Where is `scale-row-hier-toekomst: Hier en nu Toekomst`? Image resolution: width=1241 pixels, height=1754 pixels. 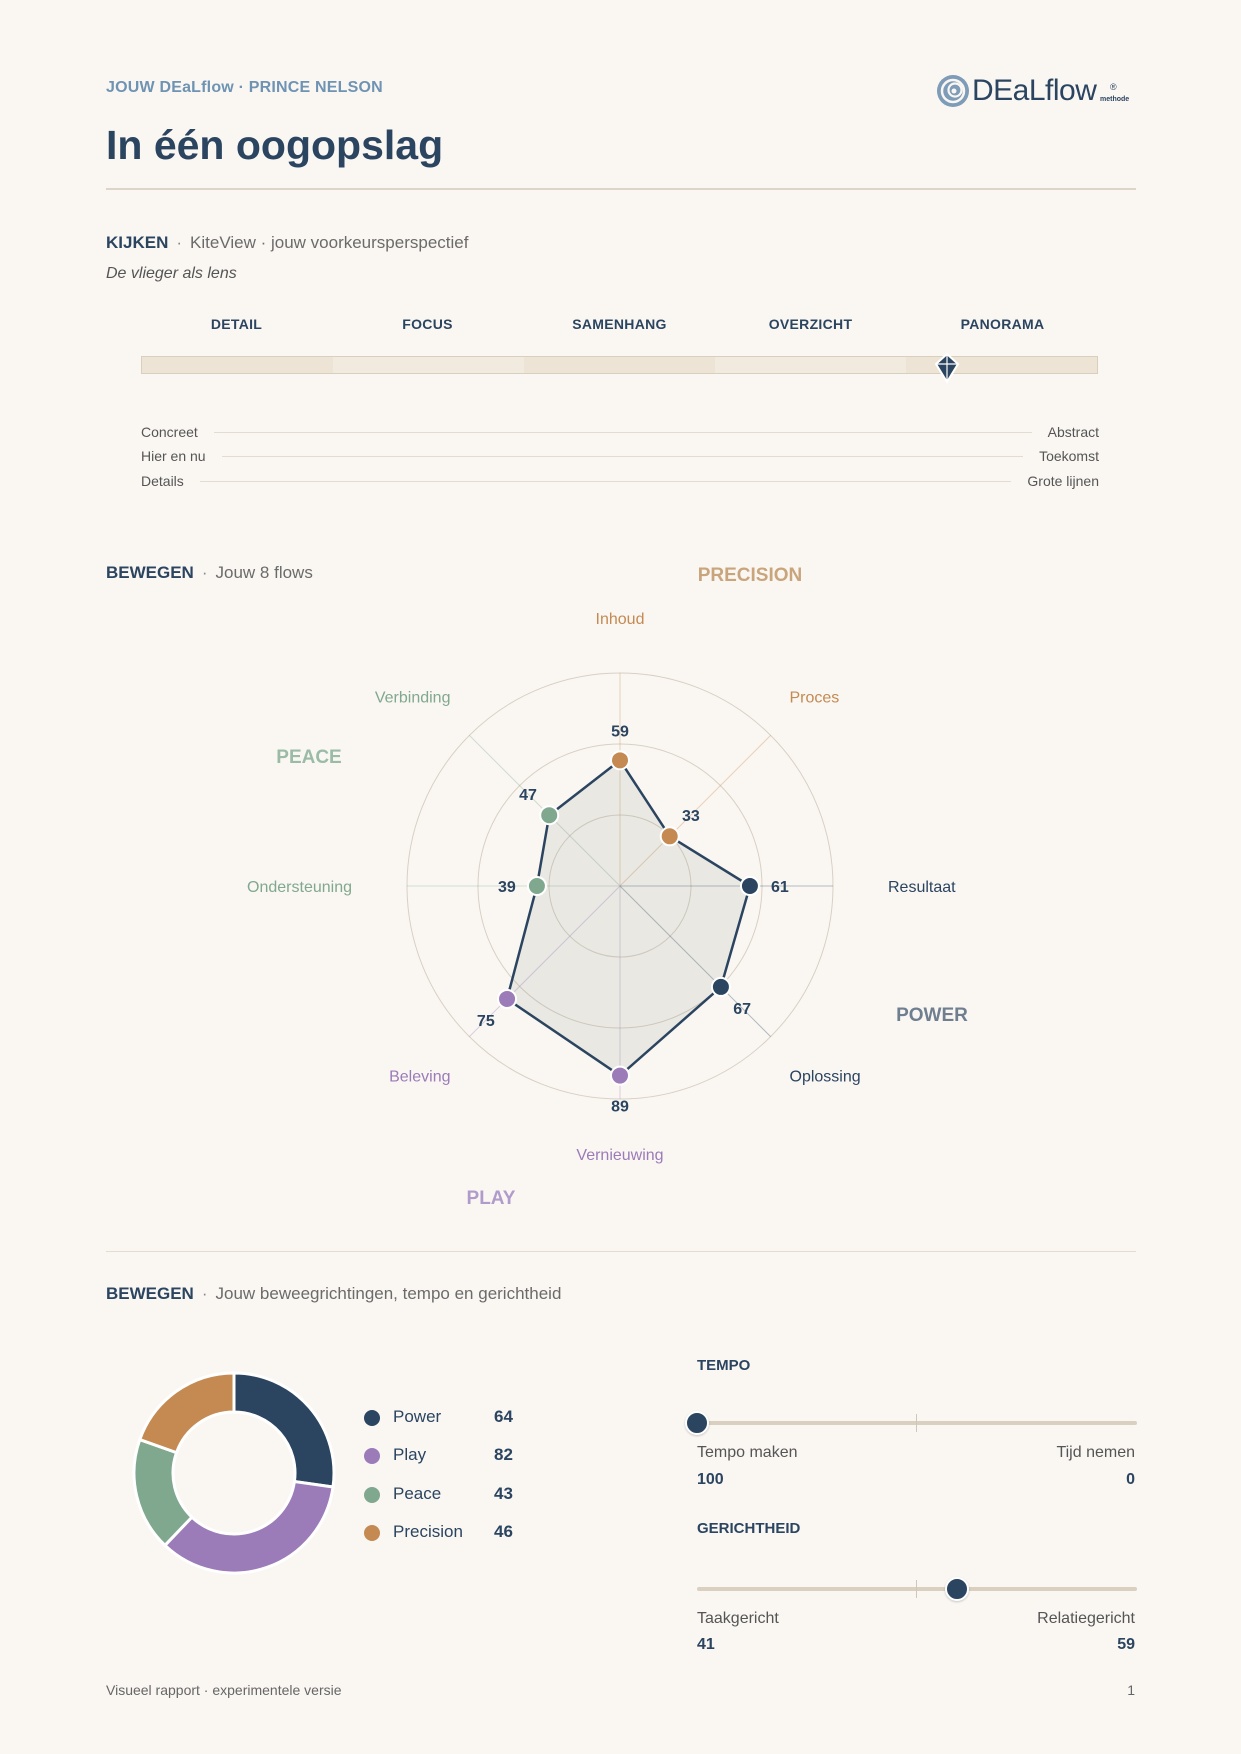 scale-row-hier-toekomst: Hier en nu Toekomst is located at coordinates (620, 456).